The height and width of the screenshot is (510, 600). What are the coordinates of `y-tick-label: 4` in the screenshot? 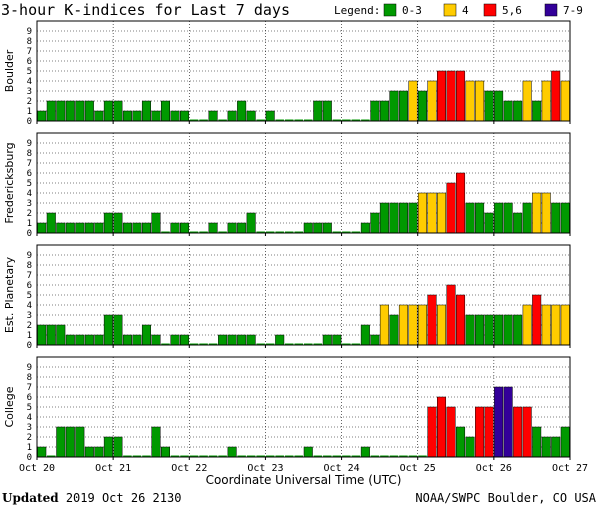 It's located at (29, 194).